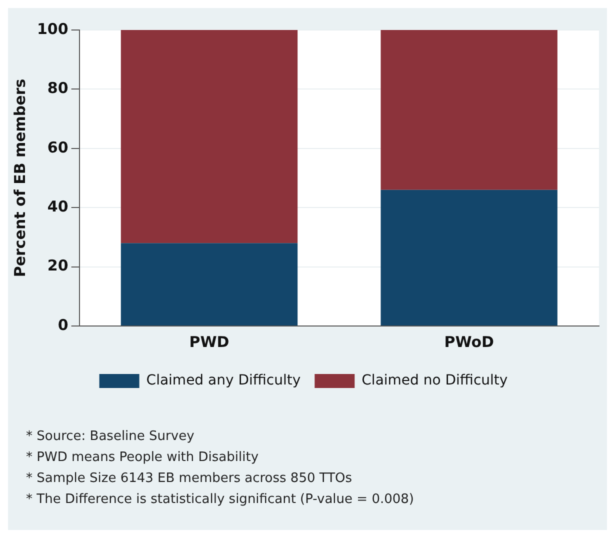 The height and width of the screenshot is (539, 615). What do you see at coordinates (57, 88) in the screenshot?
I see `y-tick-label: 80` at bounding box center [57, 88].